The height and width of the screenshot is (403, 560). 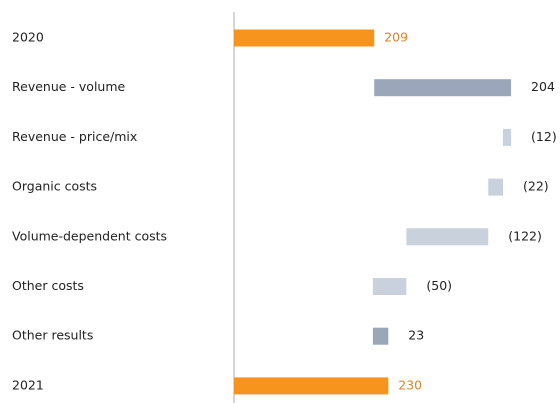 I want to click on category-label: Other results, so click(x=52, y=335).